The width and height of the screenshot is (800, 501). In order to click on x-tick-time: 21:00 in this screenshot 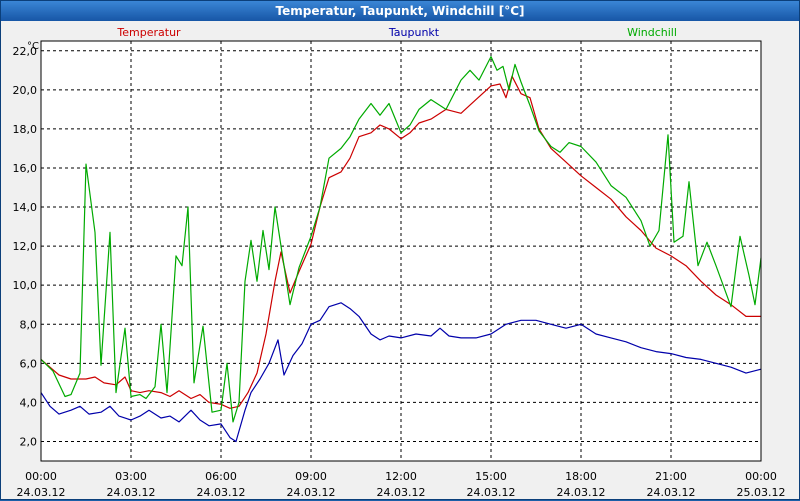, I will do `click(671, 476)`.